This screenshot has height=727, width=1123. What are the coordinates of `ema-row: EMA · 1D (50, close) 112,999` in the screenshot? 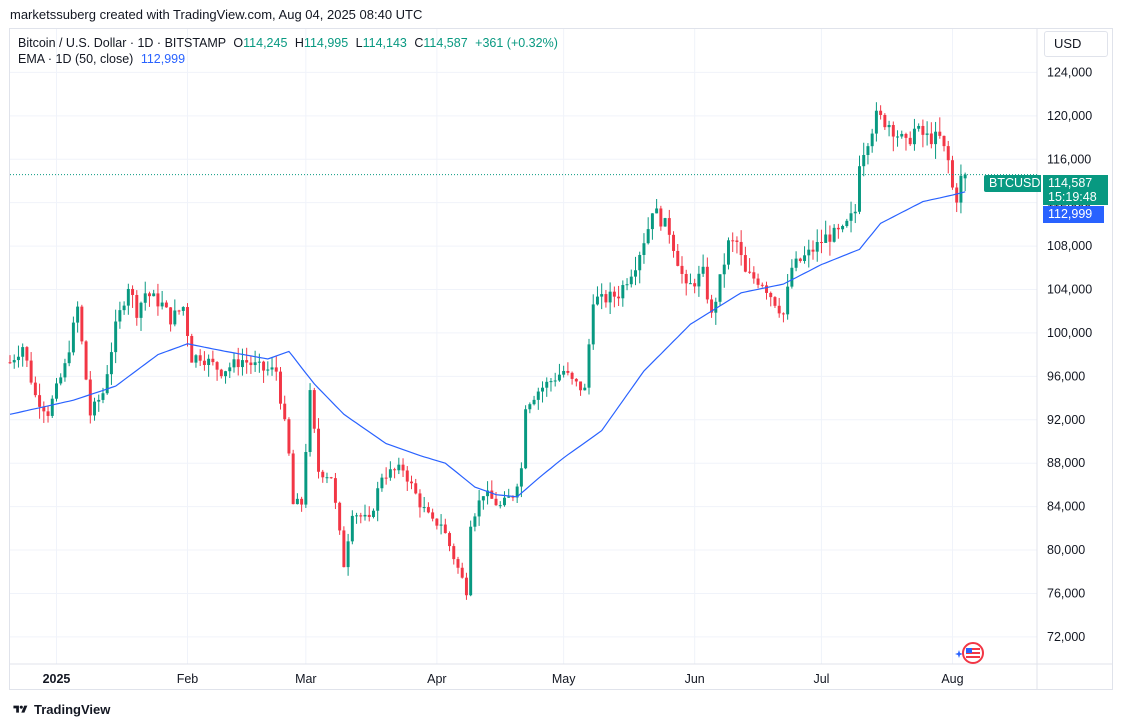 It's located at (288, 59).